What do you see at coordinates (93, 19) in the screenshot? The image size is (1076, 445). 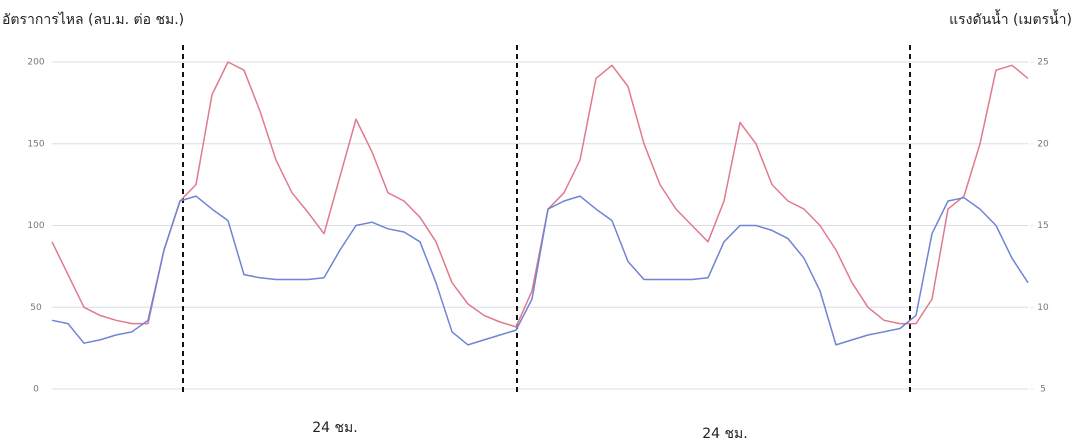 I see `y-axis-title: อัตราการไหล (ลบ.ม. ต่อ ชม.)` at bounding box center [93, 19].